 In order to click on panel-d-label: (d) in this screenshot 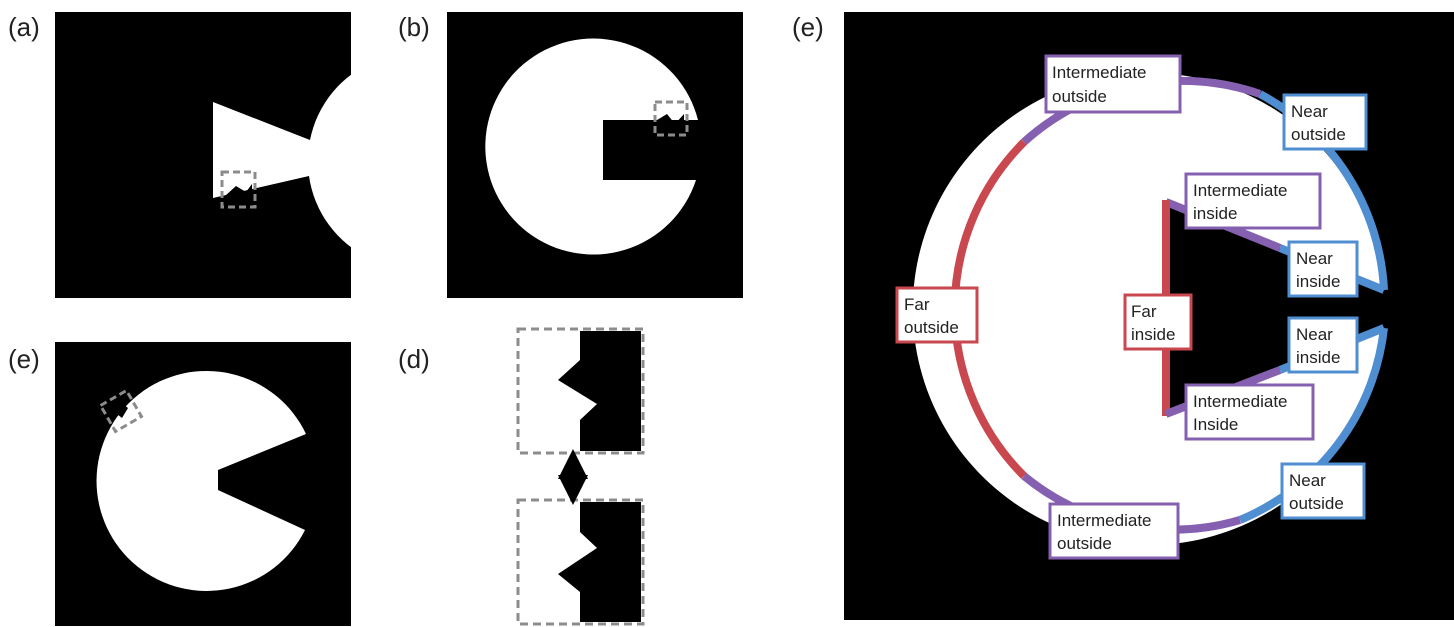, I will do `click(414, 359)`.